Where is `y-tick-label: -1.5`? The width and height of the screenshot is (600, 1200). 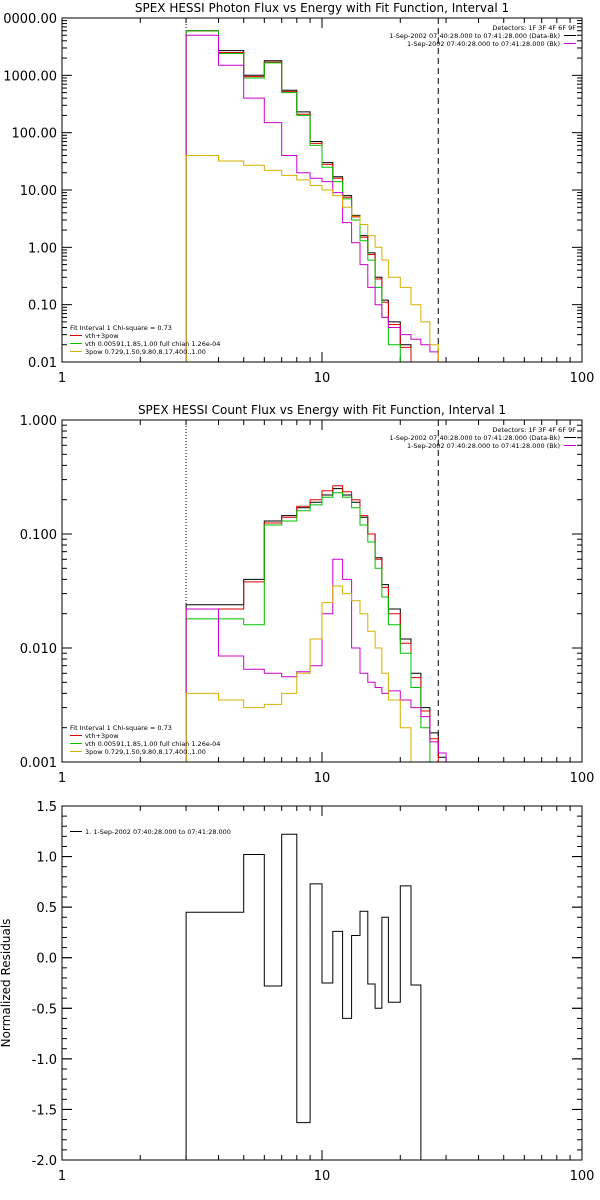 y-tick-label: -1.5 is located at coordinates (44, 1110).